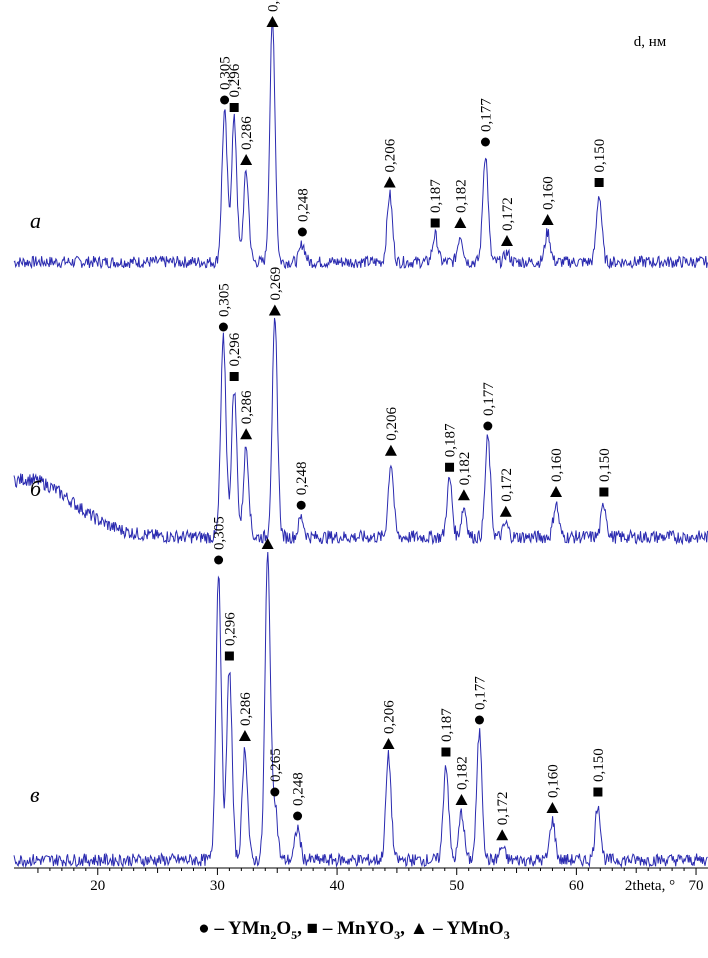 Image resolution: width=708 pixels, height=958 pixels. What do you see at coordinates (36, 488) in the screenshot?
I see `trace-label: б` at bounding box center [36, 488].